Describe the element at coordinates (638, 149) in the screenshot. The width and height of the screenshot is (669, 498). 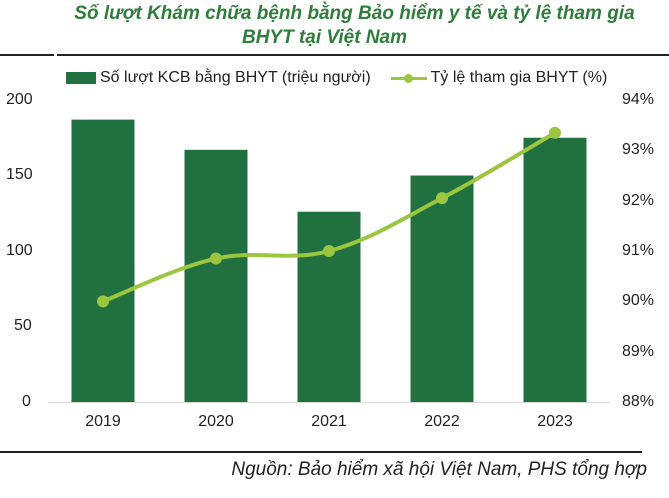
I see `right-tick: 93%` at that location.